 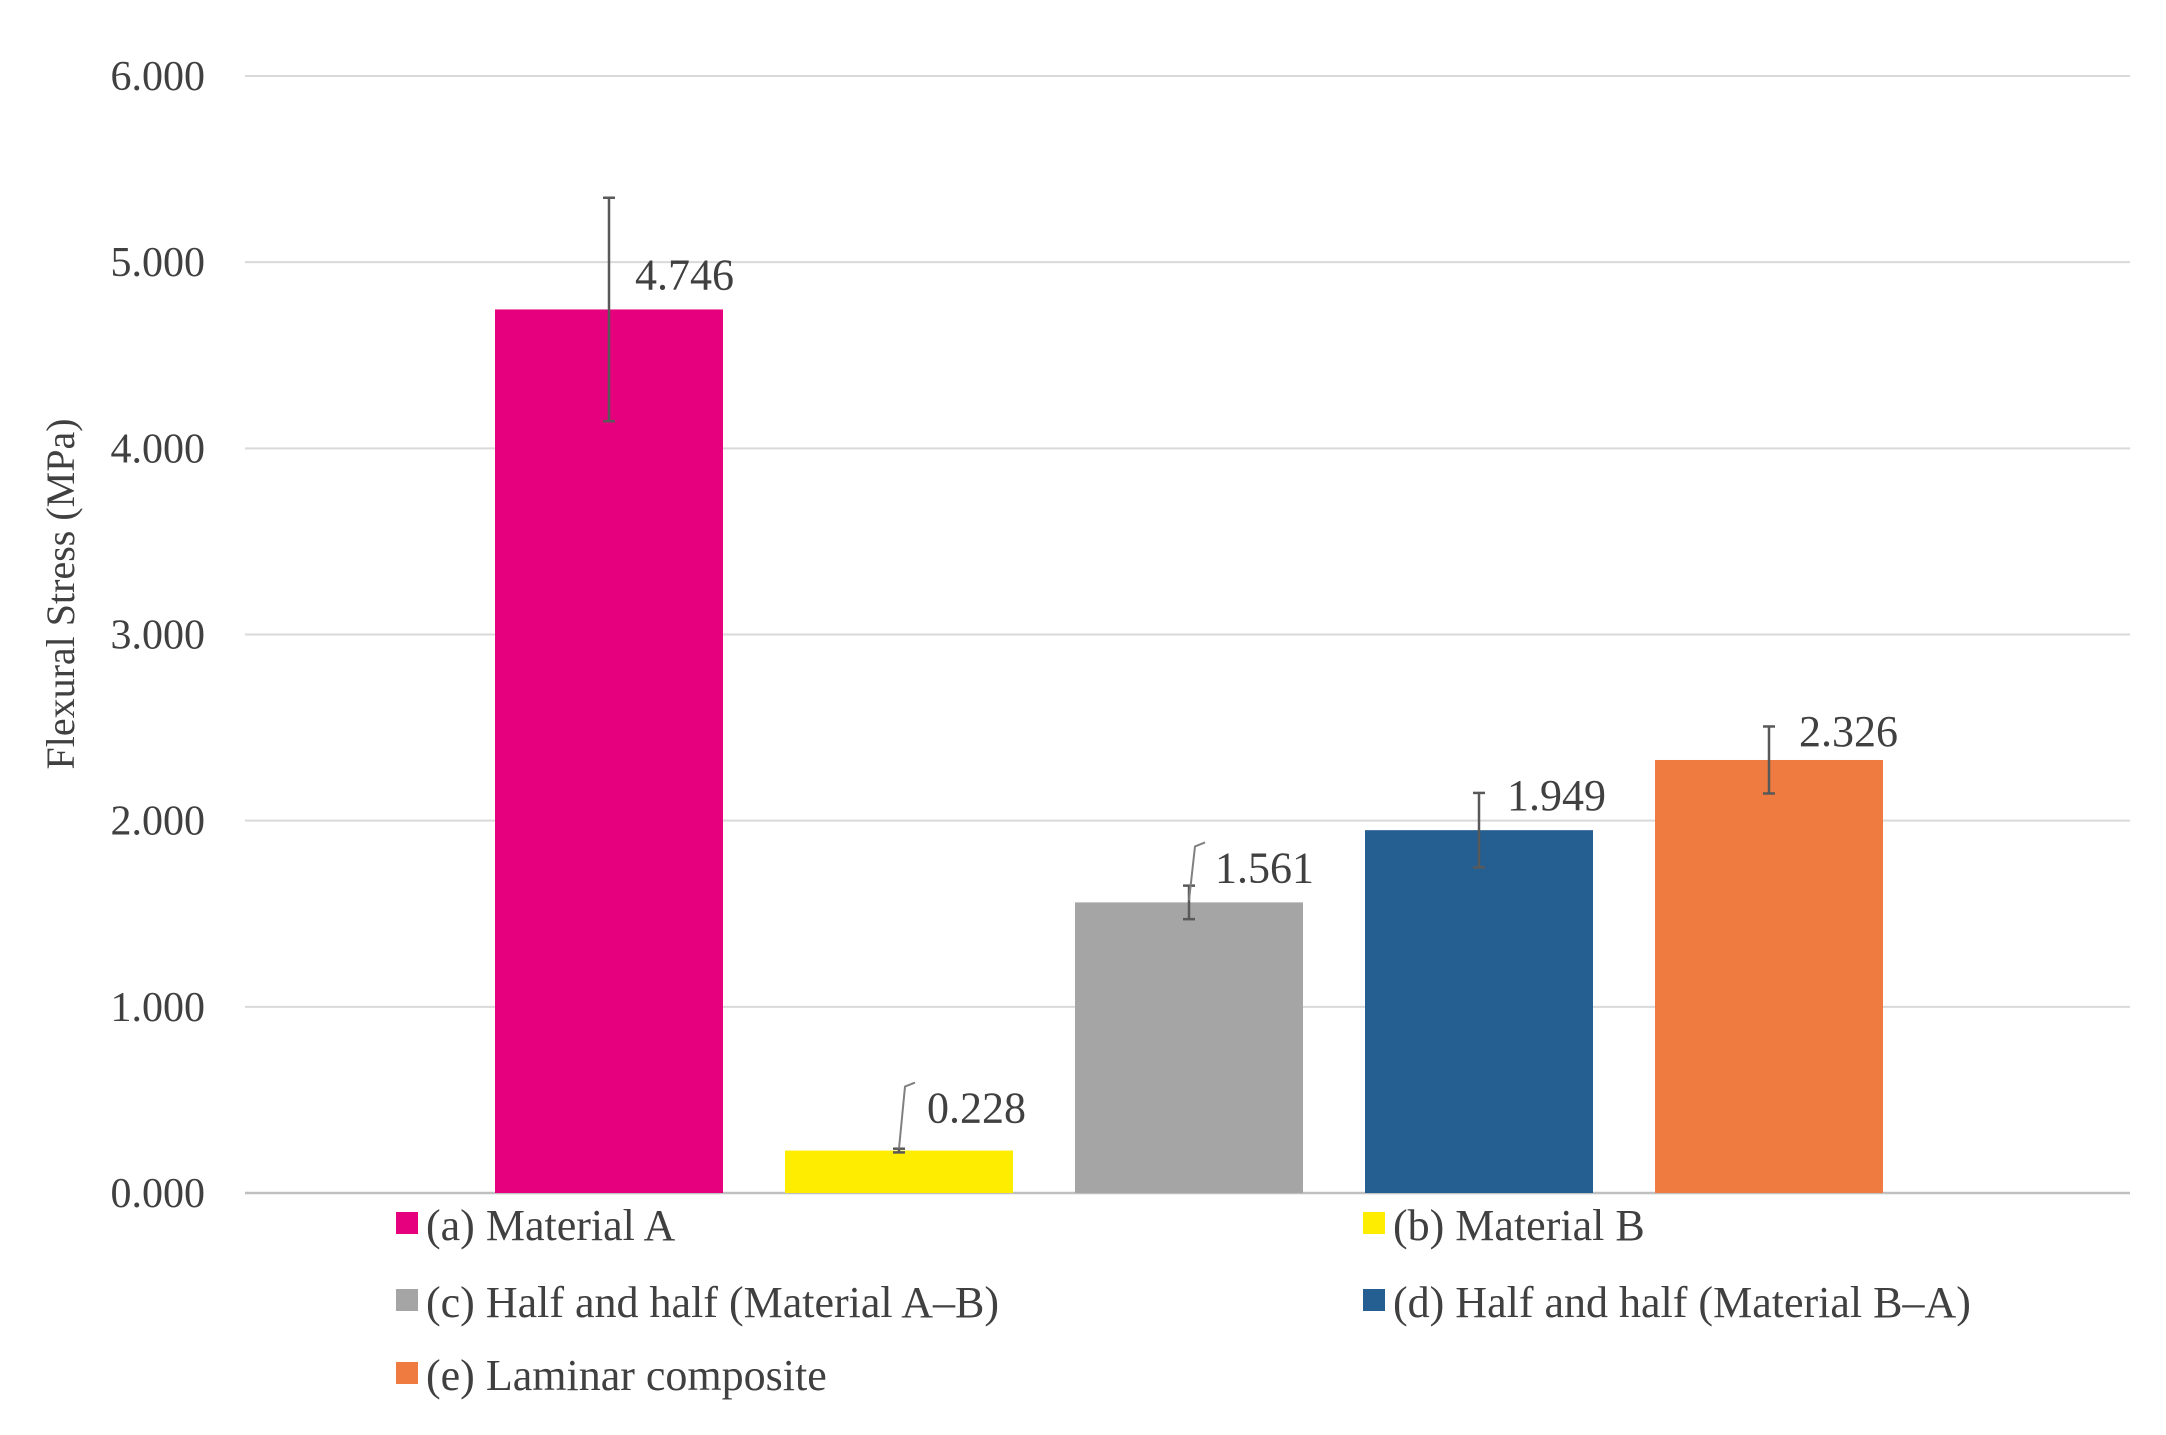 I want to click on legend-item: (d) Half and half (Material B–A), so click(x=1667, y=1302).